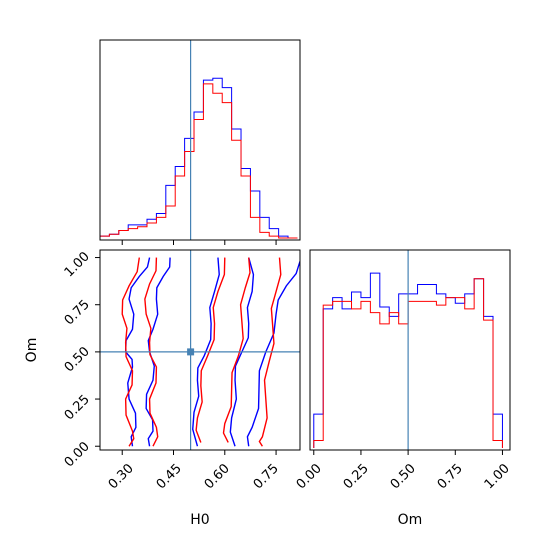 The image size is (550, 554). I want to click on joint-frame, so click(200, 350).